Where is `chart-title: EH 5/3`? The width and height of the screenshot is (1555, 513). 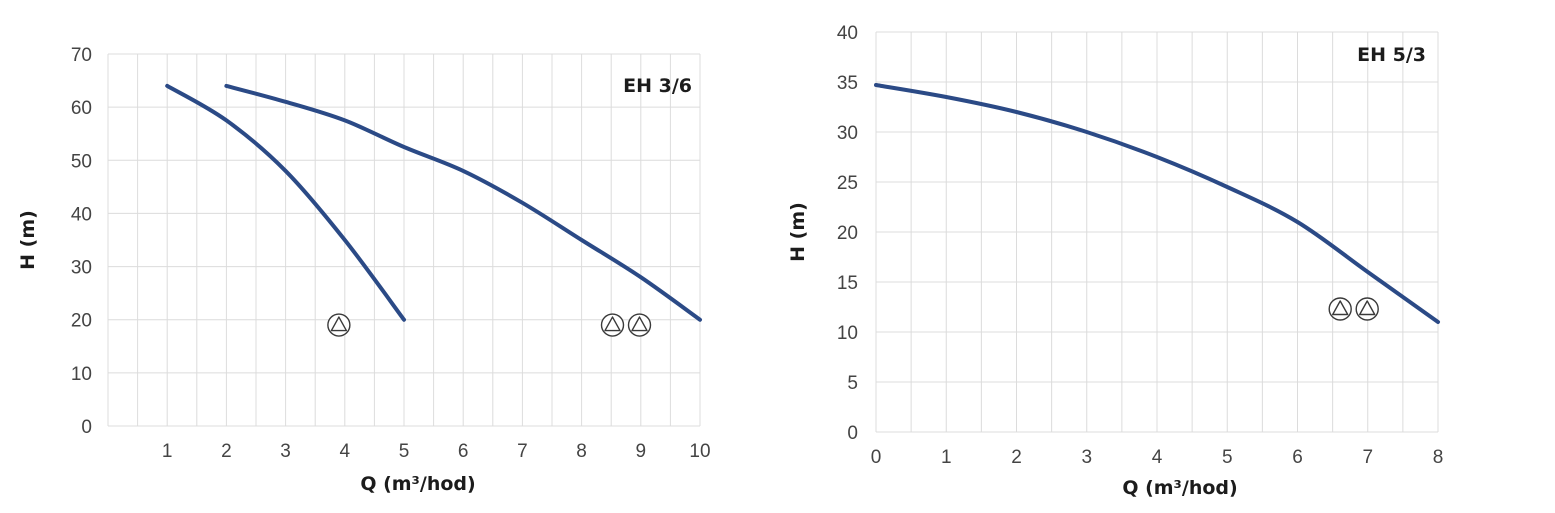
chart-title: EH 5/3 is located at coordinates (1391, 55).